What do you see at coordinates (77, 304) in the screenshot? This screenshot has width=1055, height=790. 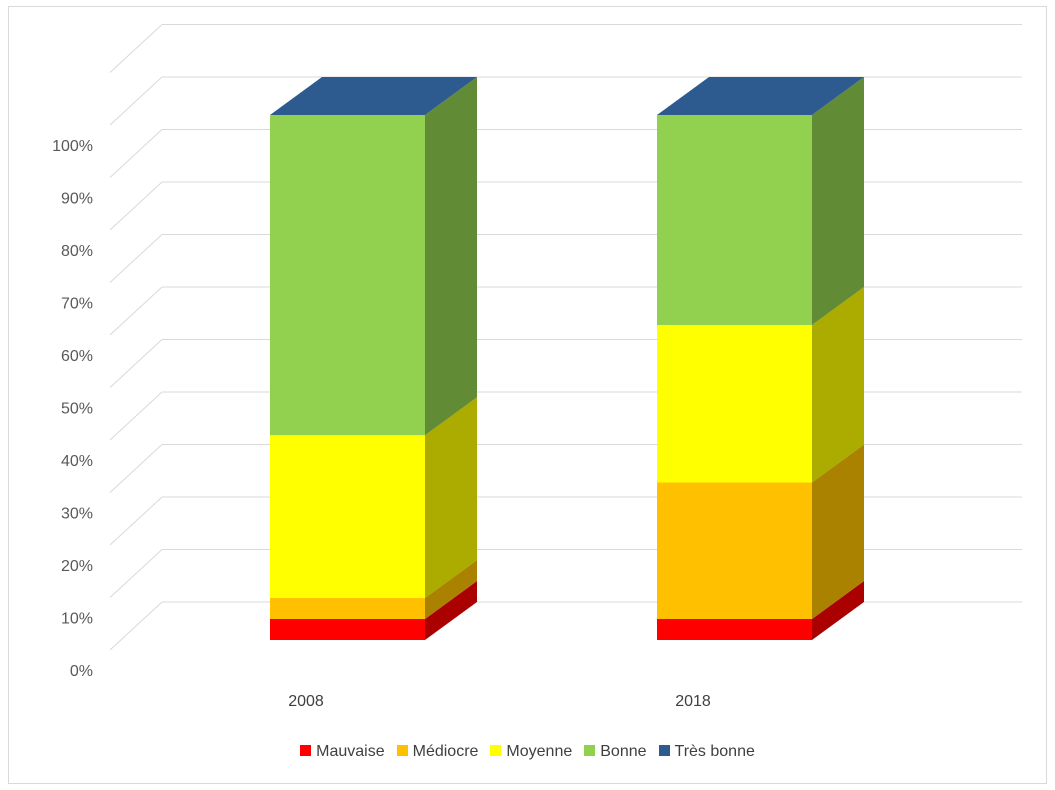 I see `y-tick-label: 70%` at bounding box center [77, 304].